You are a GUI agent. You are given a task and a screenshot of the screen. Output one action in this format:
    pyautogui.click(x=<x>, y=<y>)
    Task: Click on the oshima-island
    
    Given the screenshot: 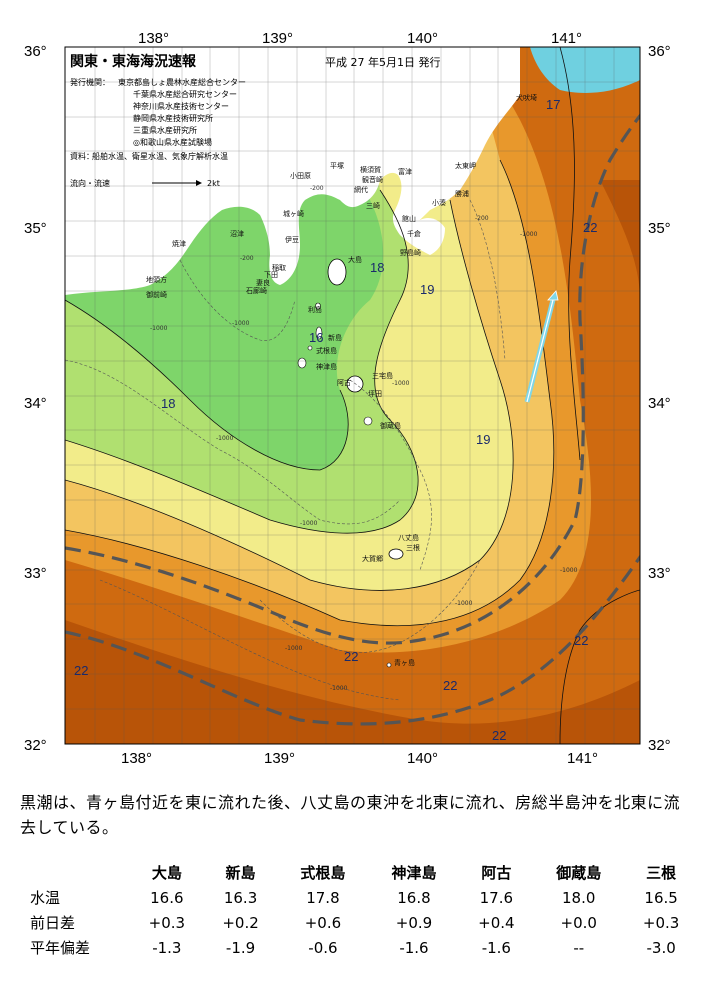 What is the action you would take?
    pyautogui.click(x=337, y=272)
    